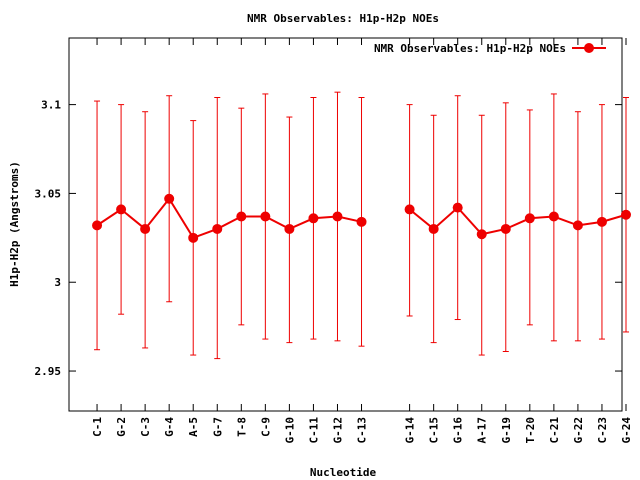 The width and height of the screenshot is (640, 480). I want to click on x-tick-label: C-23, so click(602, 430).